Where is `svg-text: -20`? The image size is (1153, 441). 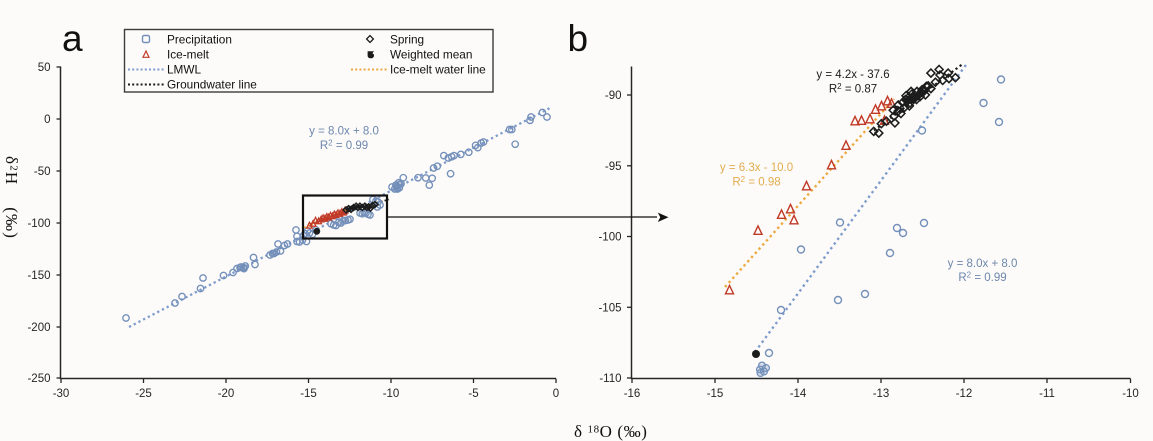 svg-text: -20 is located at coordinates (226, 394).